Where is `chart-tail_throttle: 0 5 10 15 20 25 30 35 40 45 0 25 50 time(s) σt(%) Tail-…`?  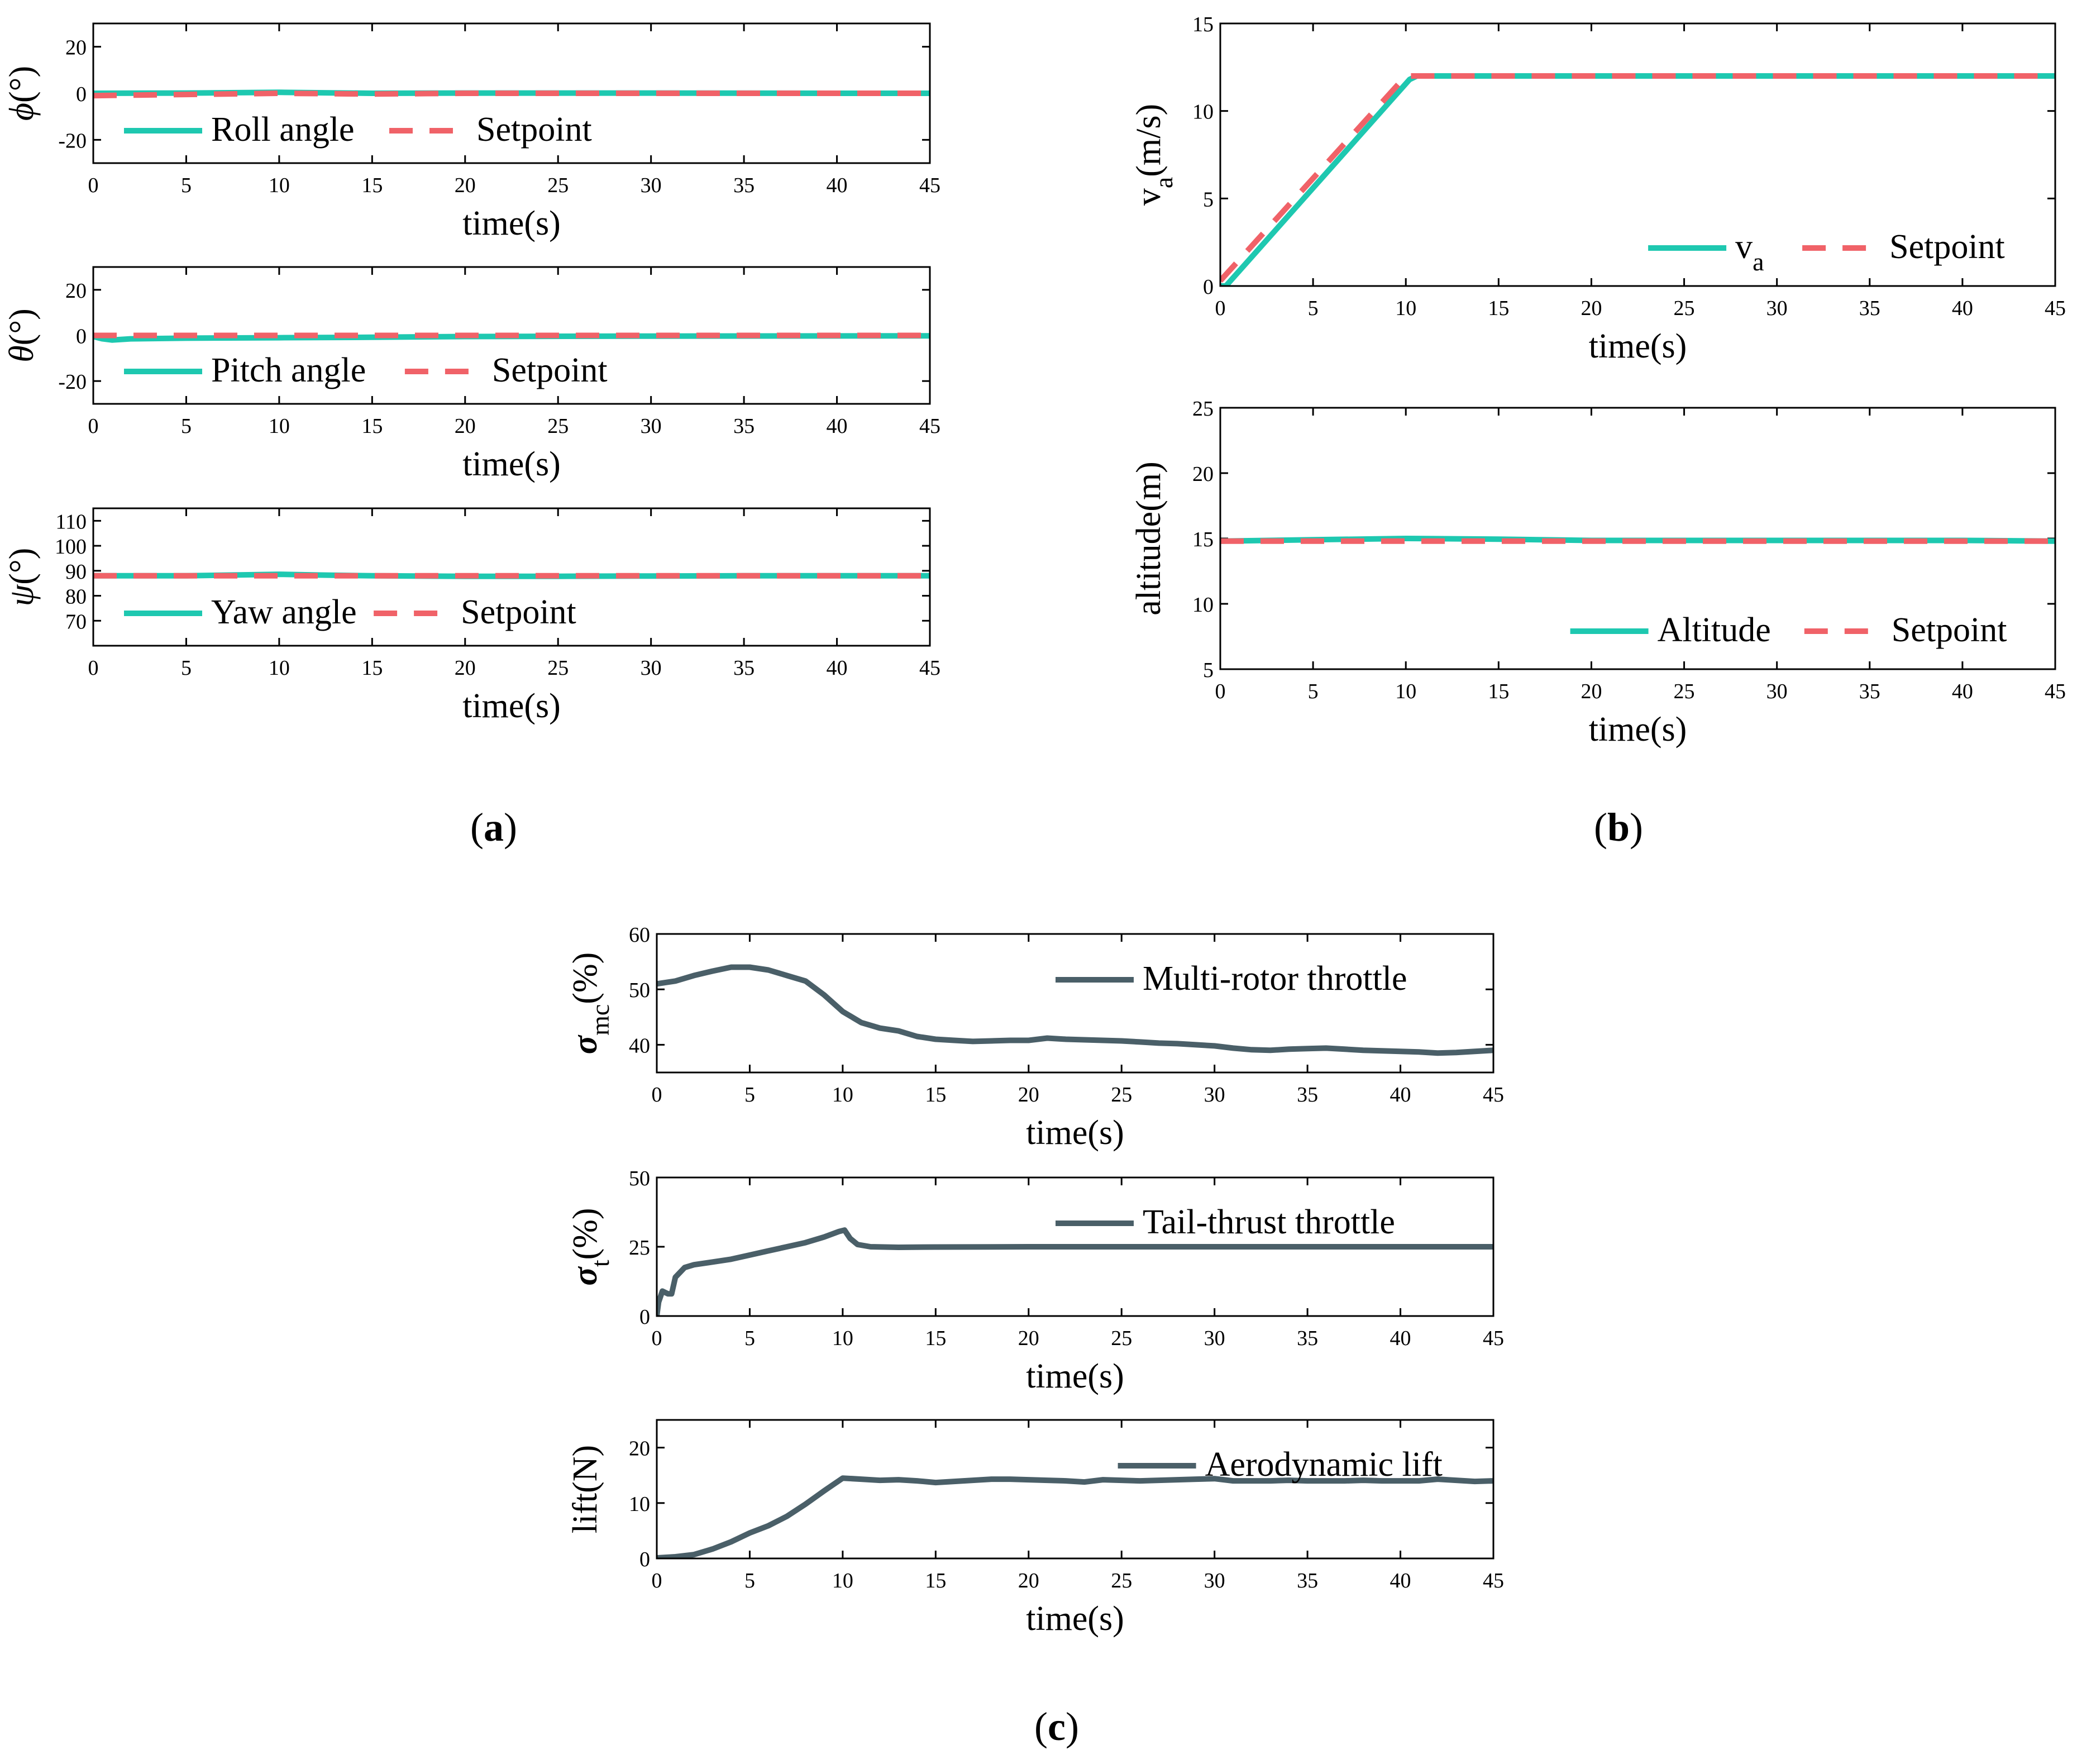
chart-tail_throttle: 0 5 10 15 20 25 30 35 40 45 0 25 50 time(s) σt(%) Tail-… is located at coordinates (1035, 1281).